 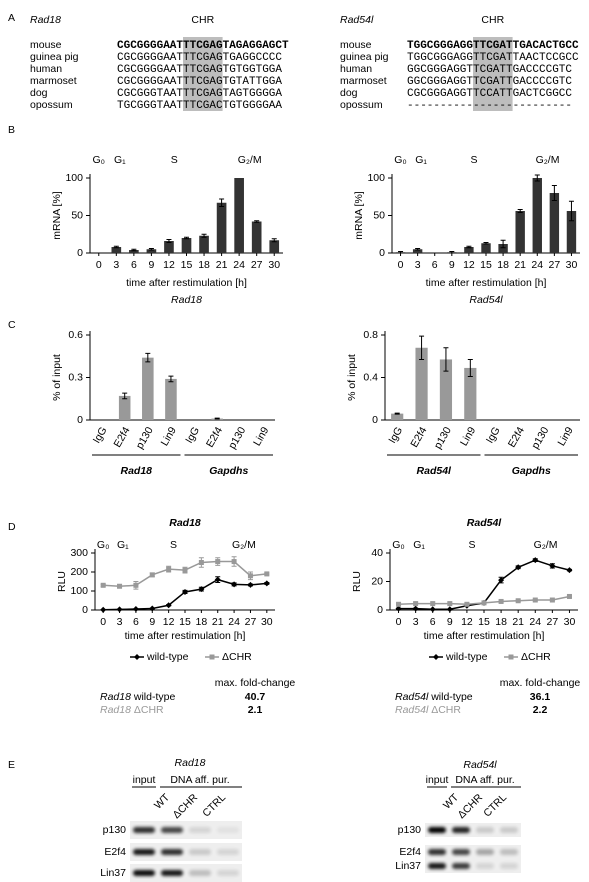 What do you see at coordinates (149, 710) in the screenshot?
I see `construct: ΔCHR` at bounding box center [149, 710].